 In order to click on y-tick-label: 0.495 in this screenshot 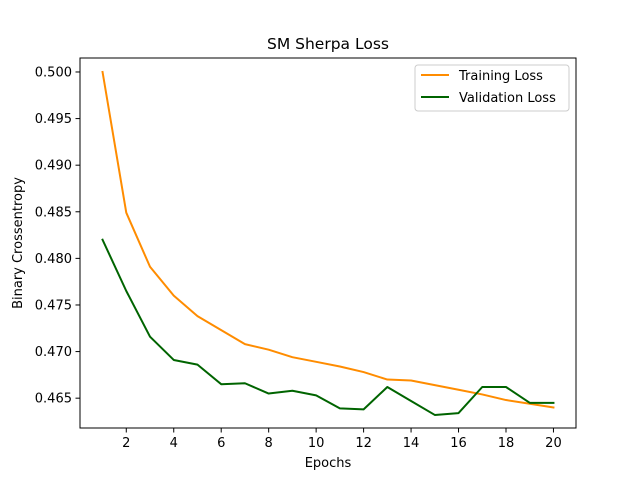, I will do `click(53, 119)`.